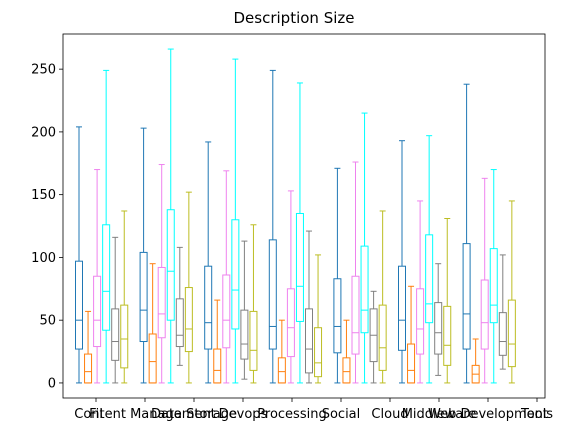 The width and height of the screenshot is (561, 435). What do you see at coordinates (536, 414) in the screenshot?
I see `x-tick-label: Tools` at bounding box center [536, 414].